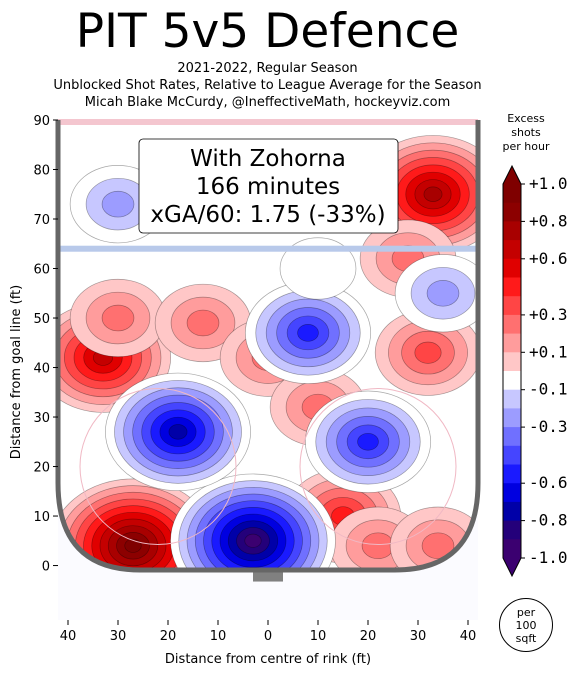 This screenshot has height=675, width=581. Describe the element at coordinates (535, 371) in the screenshot. I see `colorbar: +1.0 +0.8 +0.6 +0.3 +0.1 -0.1 -0.3 -0.6 -0.8 -1.0` at that location.